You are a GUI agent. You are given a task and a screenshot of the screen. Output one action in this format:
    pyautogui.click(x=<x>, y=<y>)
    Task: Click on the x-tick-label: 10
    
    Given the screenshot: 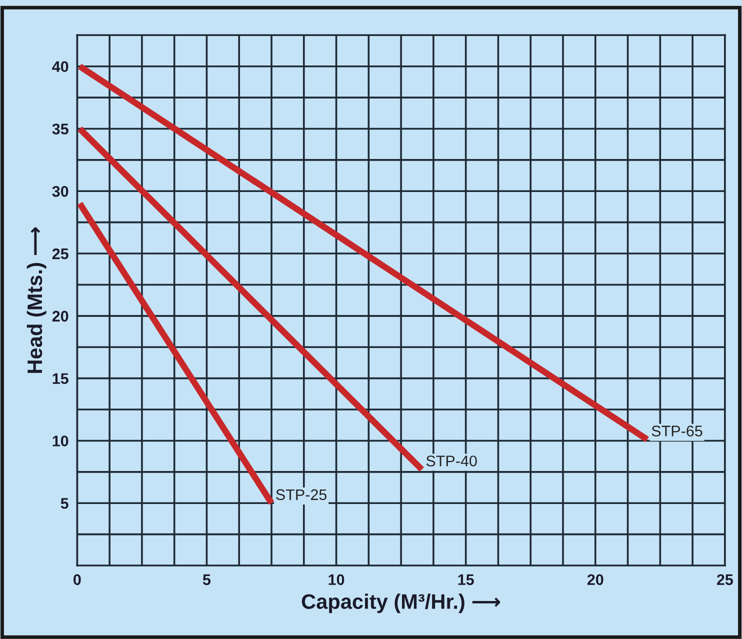 What is the action you would take?
    pyautogui.click(x=336, y=580)
    